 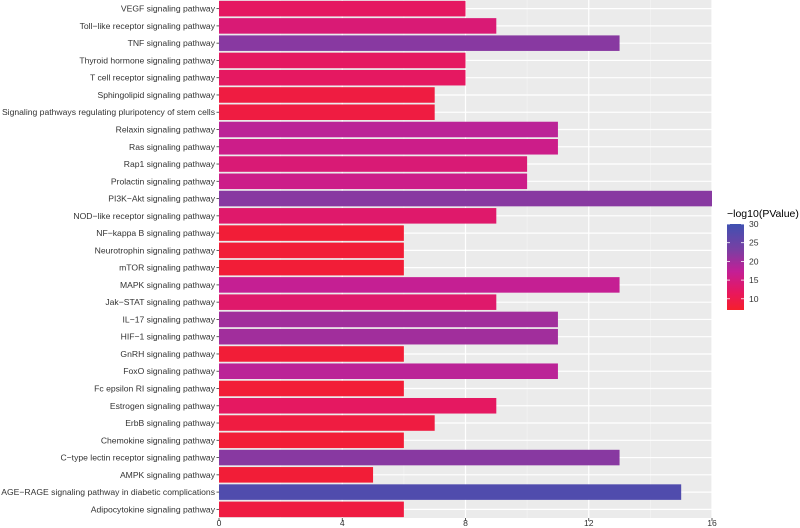 I want to click on category-label: PI3K−Akt signaling pathway, so click(x=161, y=199).